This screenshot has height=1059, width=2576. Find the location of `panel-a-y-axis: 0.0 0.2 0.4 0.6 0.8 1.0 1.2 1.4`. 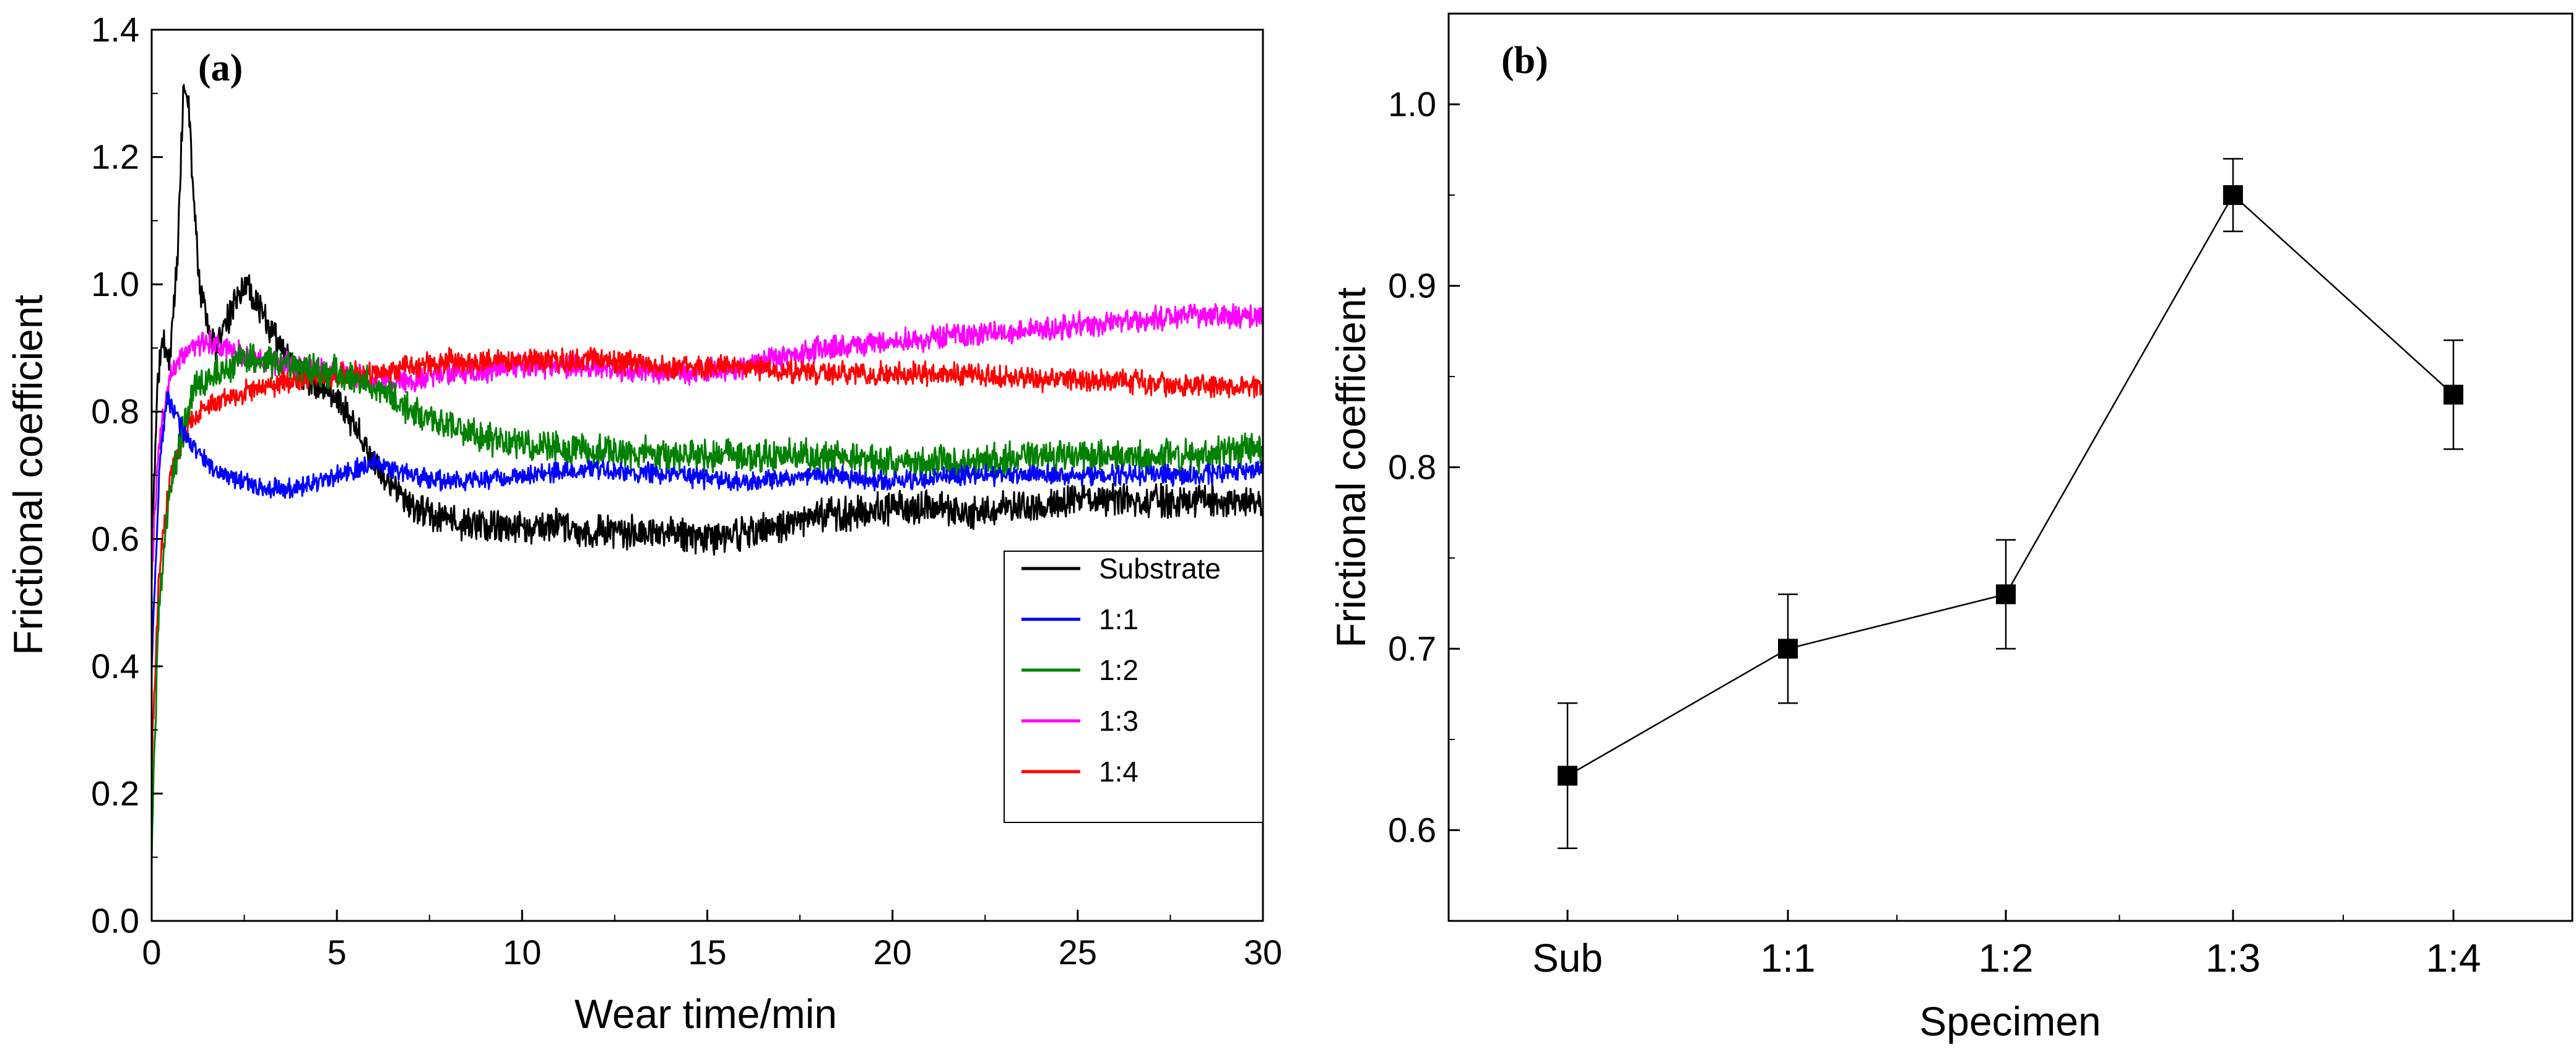

panel-a-y-axis: 0.0 0.2 0.4 0.6 0.8 1.0 1.2 1.4 is located at coordinates (127, 475).